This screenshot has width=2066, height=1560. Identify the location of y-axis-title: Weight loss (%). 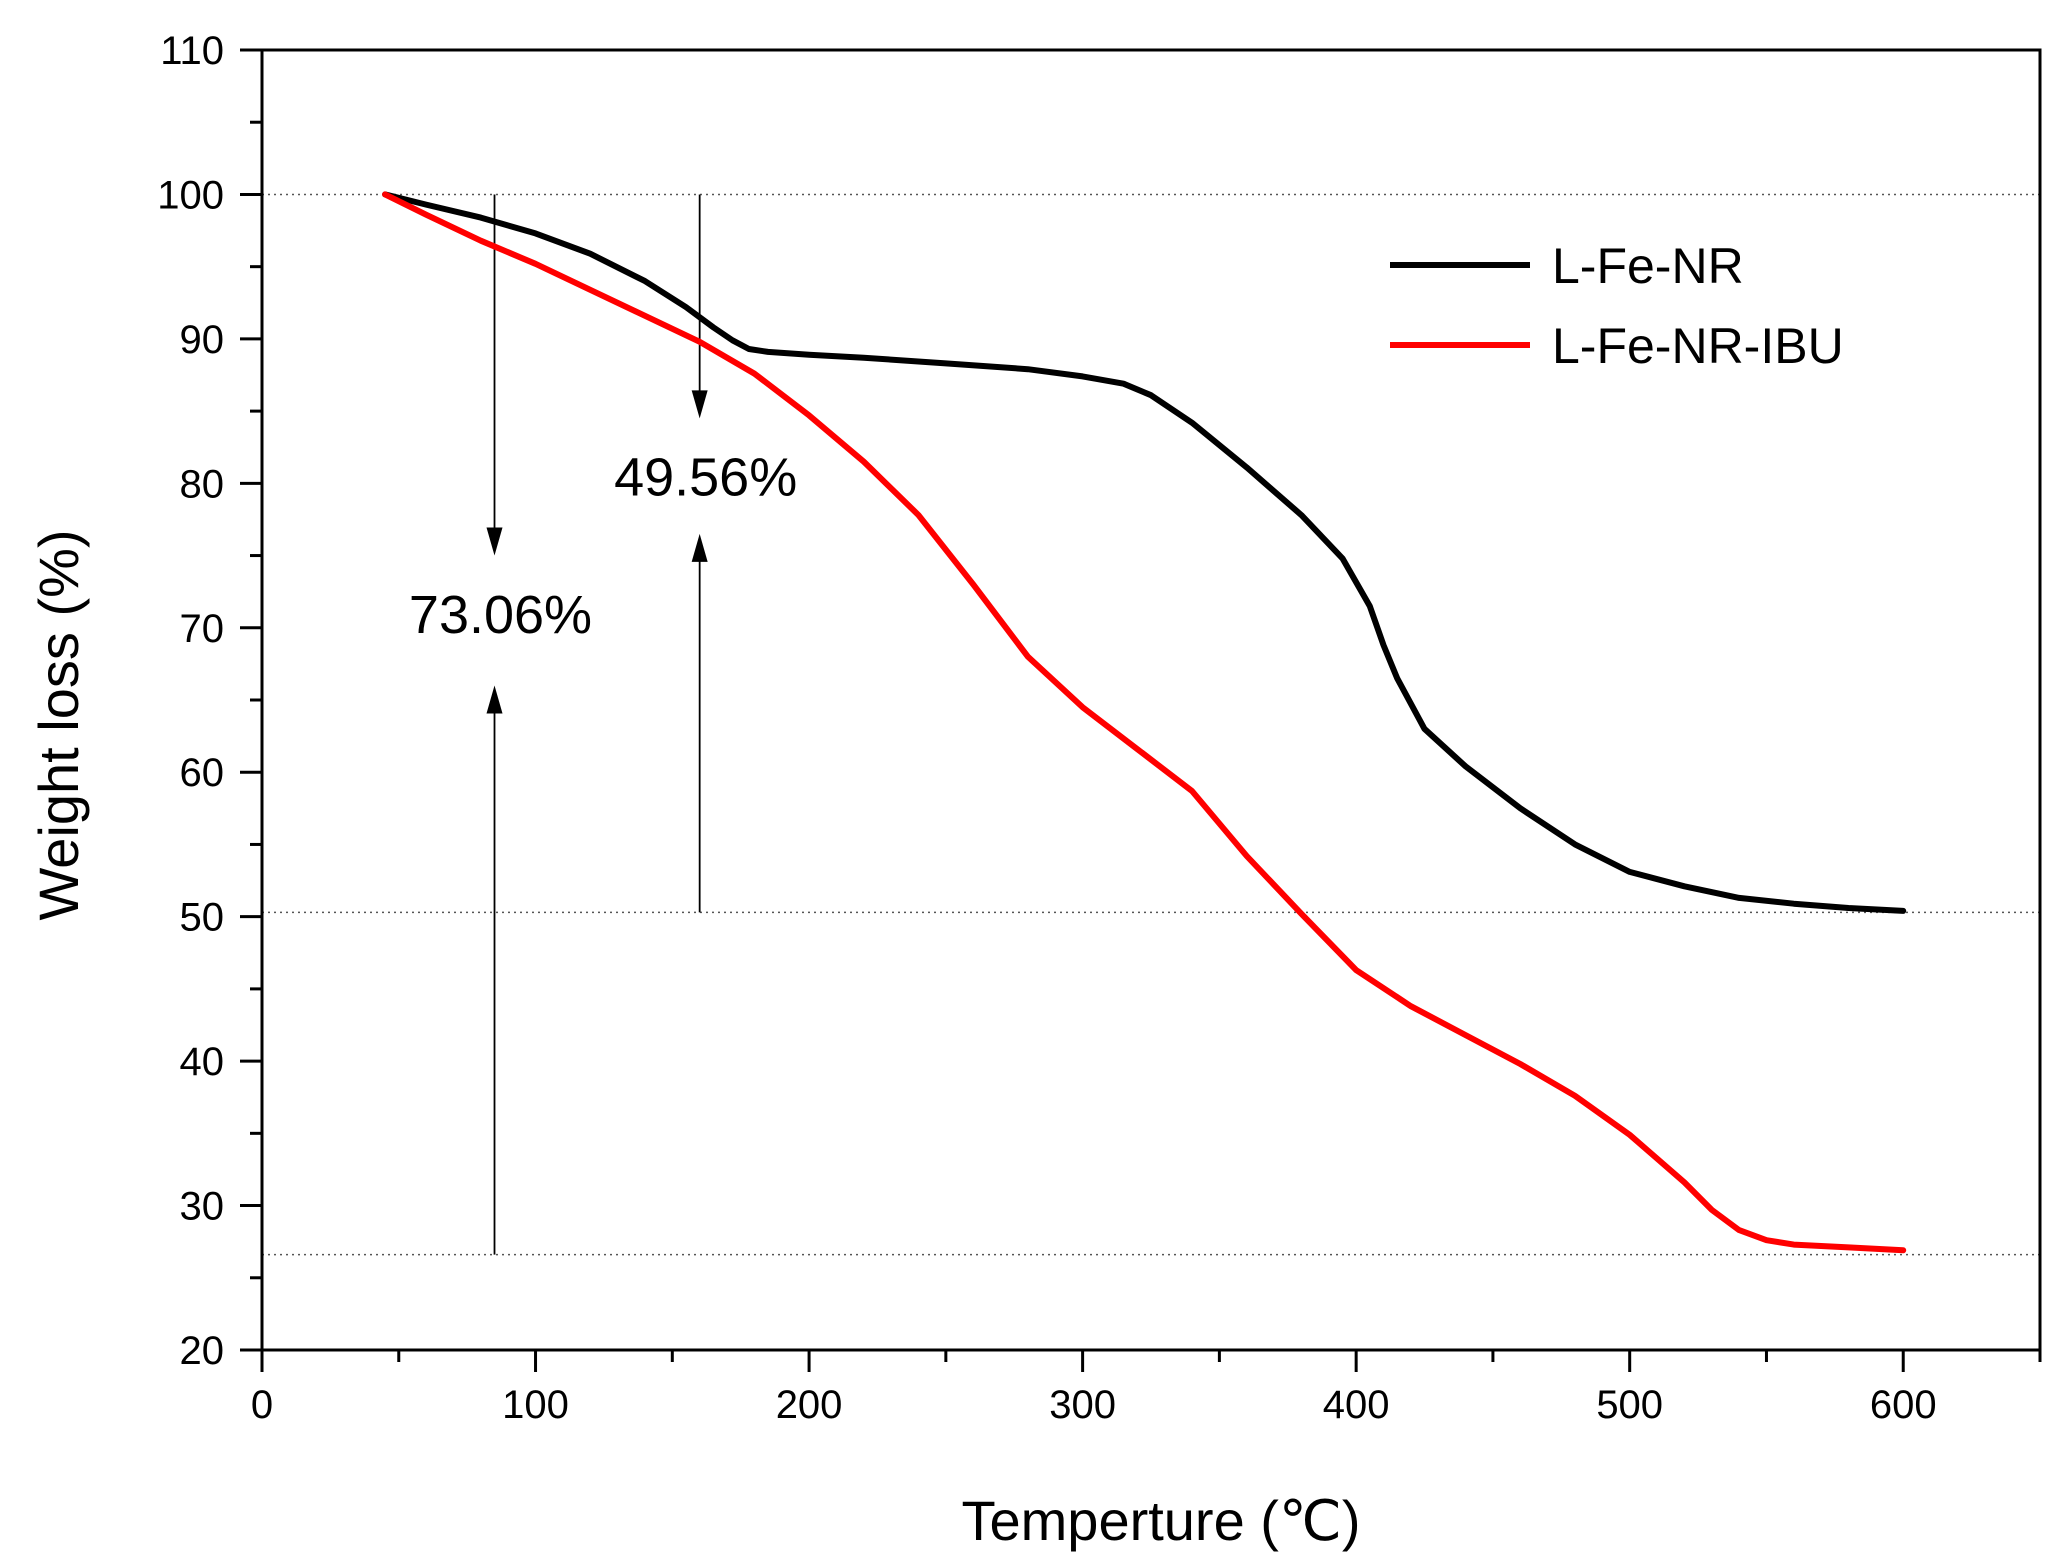
(58, 724).